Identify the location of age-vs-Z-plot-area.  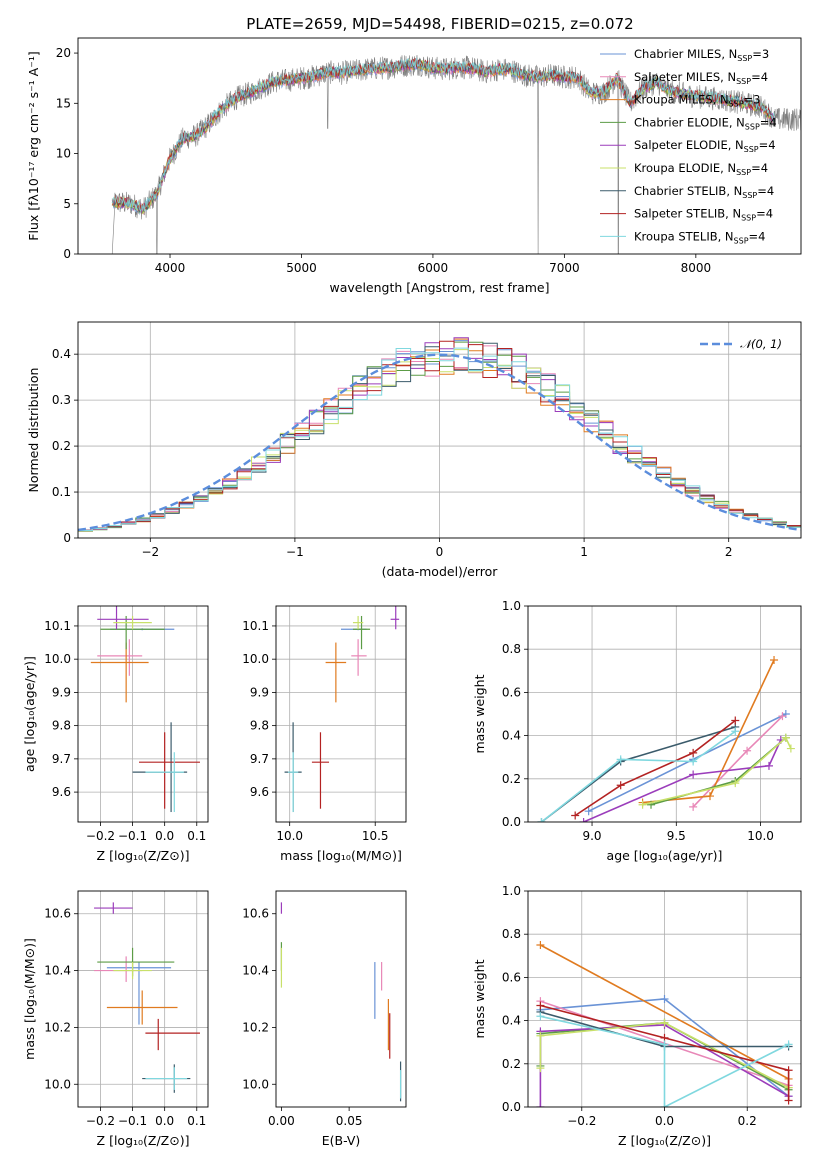
(143, 714).